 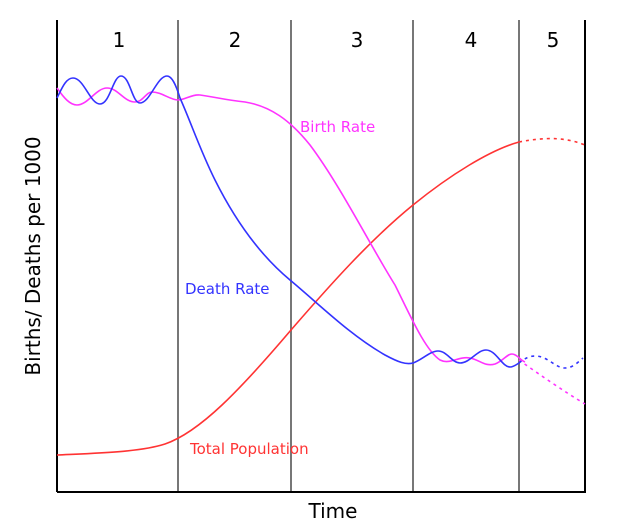 I want to click on total-population-projection, so click(x=552, y=141).